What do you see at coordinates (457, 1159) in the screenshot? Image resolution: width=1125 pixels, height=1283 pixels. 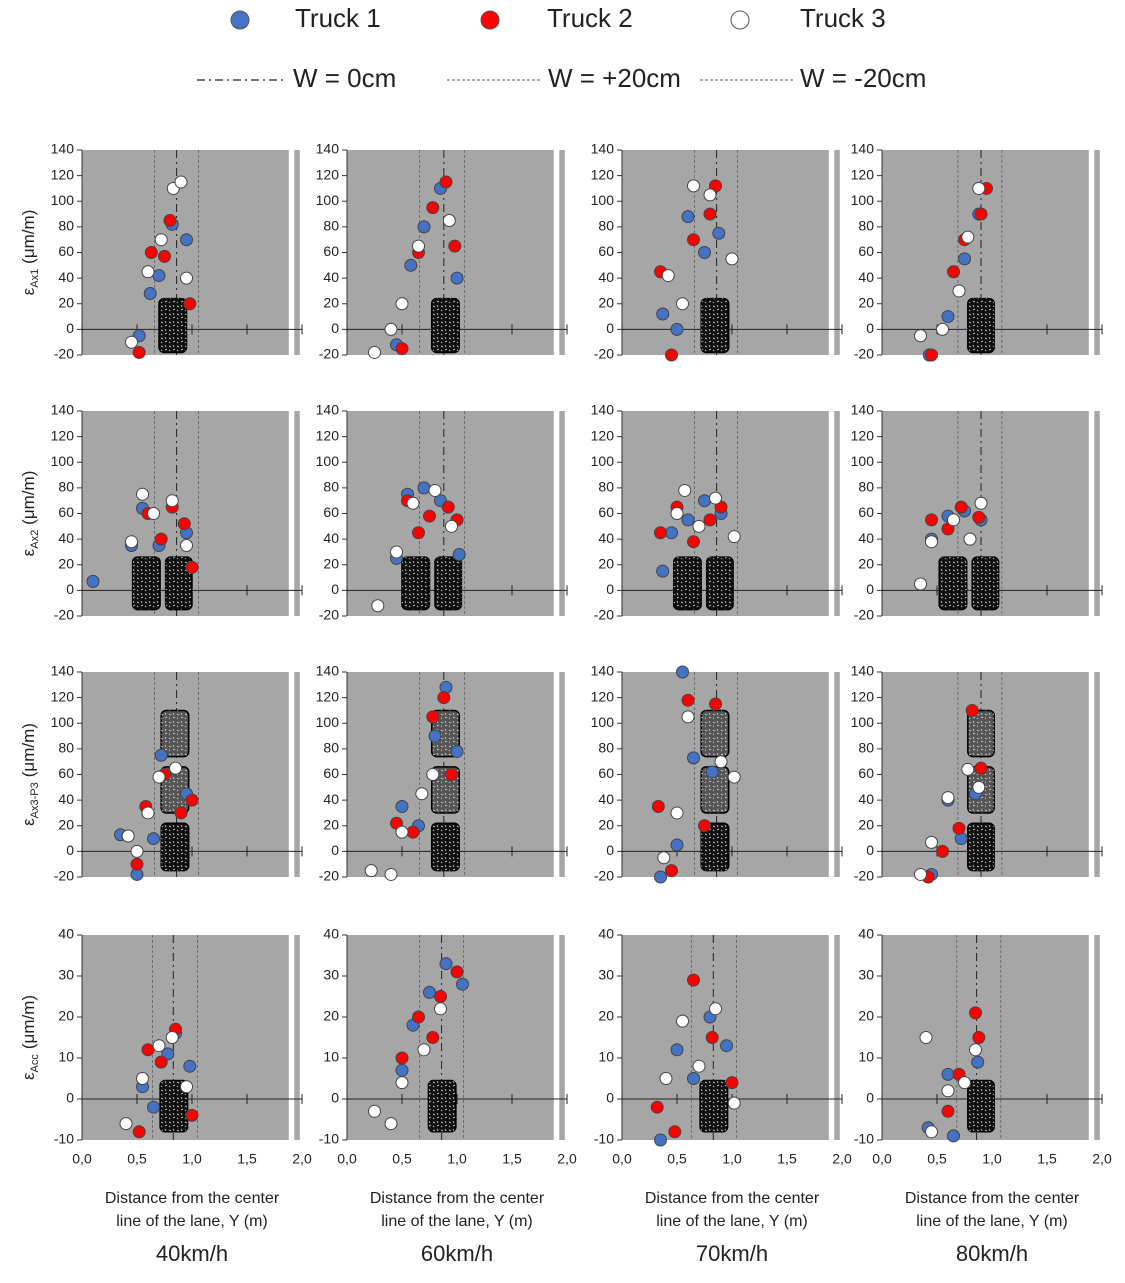 I see `x-tick-label: 1,0` at bounding box center [457, 1159].